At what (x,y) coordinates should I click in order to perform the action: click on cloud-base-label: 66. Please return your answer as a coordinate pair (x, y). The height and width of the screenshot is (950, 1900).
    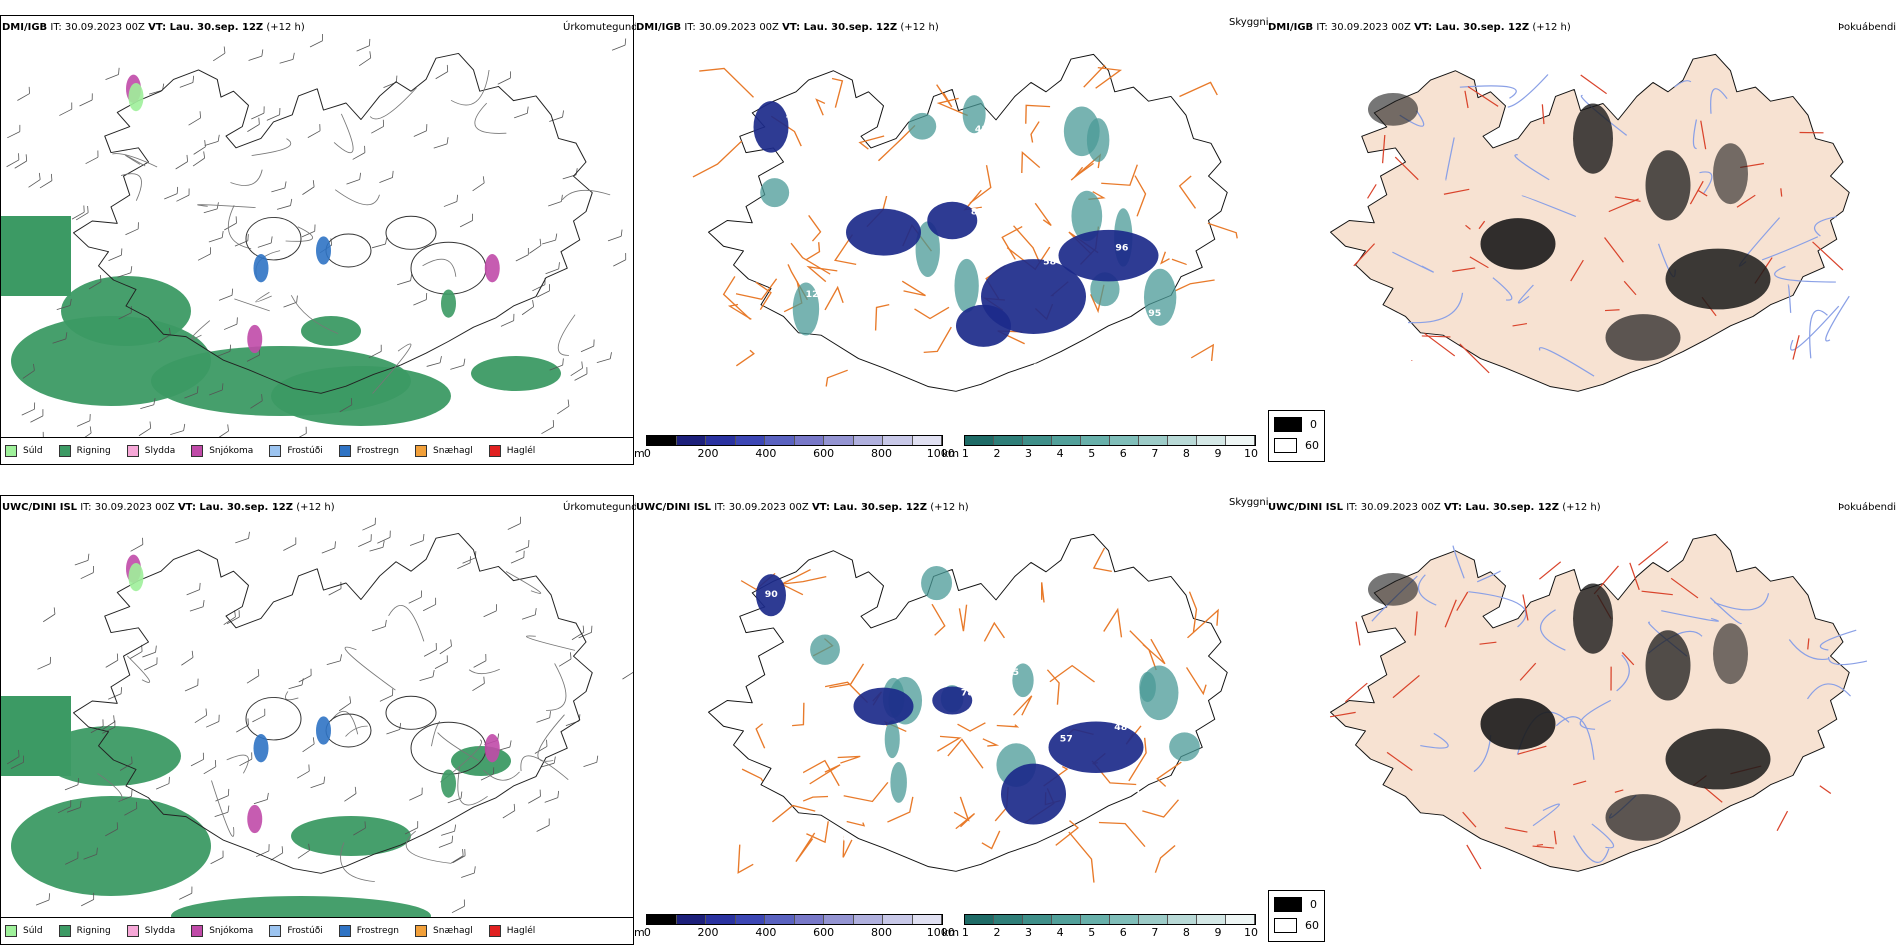
    Looking at the image, I should click on (865, 650).